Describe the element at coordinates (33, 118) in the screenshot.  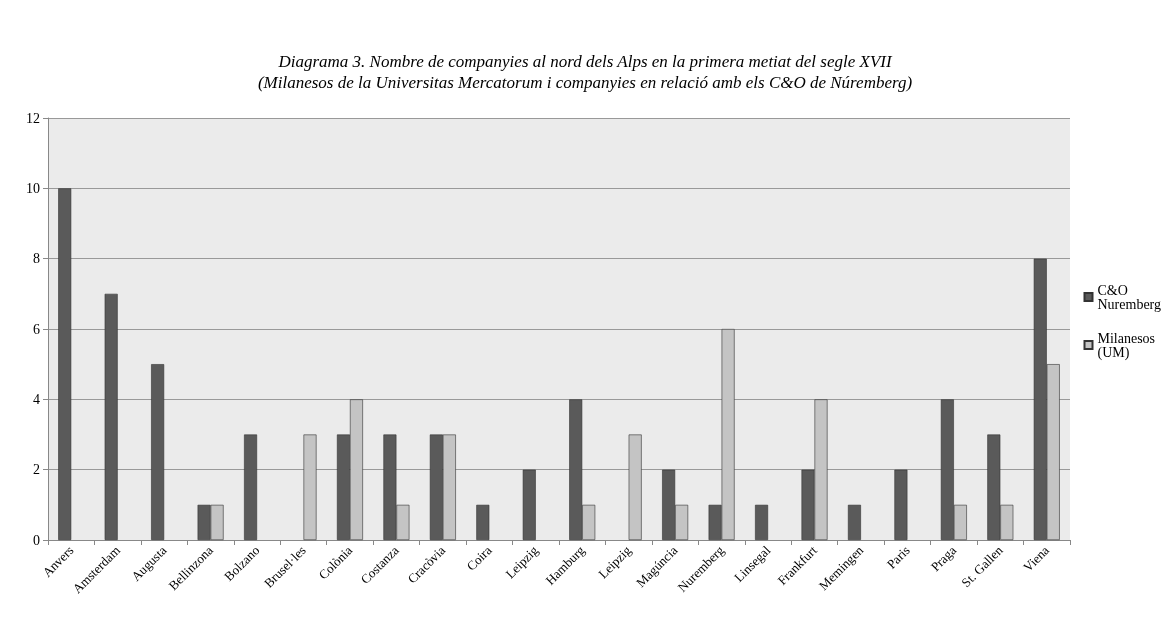
I see `y-tick-label: 12` at that location.